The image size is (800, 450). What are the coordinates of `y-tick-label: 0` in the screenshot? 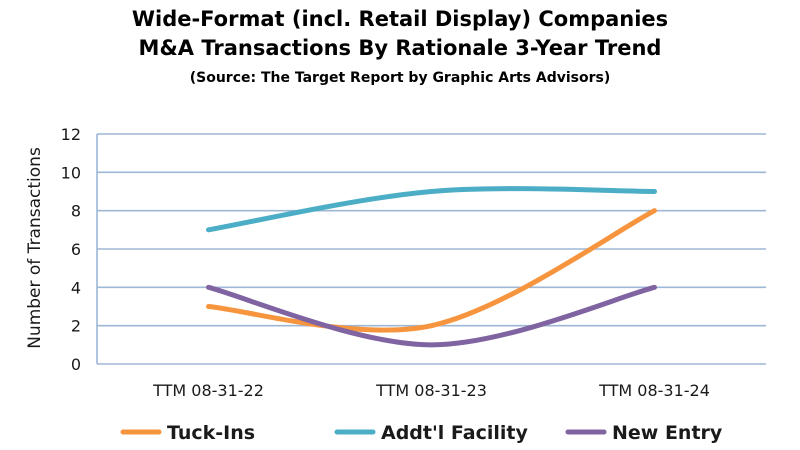 It's located at (76, 364).